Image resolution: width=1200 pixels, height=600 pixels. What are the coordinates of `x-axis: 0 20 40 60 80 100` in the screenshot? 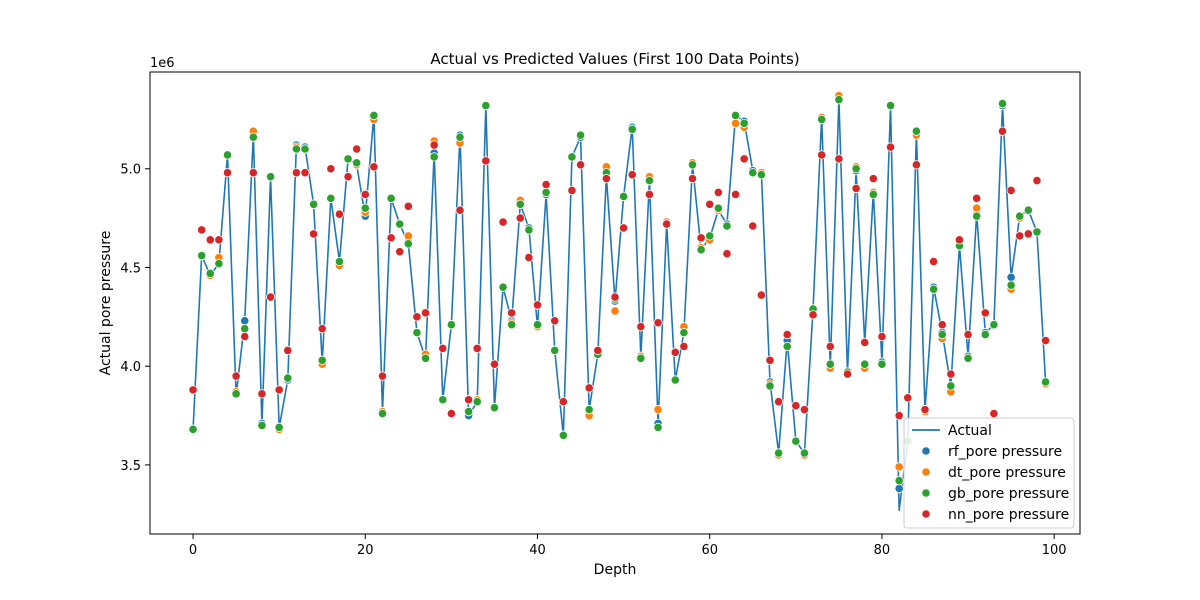 It's located at (628, 546).